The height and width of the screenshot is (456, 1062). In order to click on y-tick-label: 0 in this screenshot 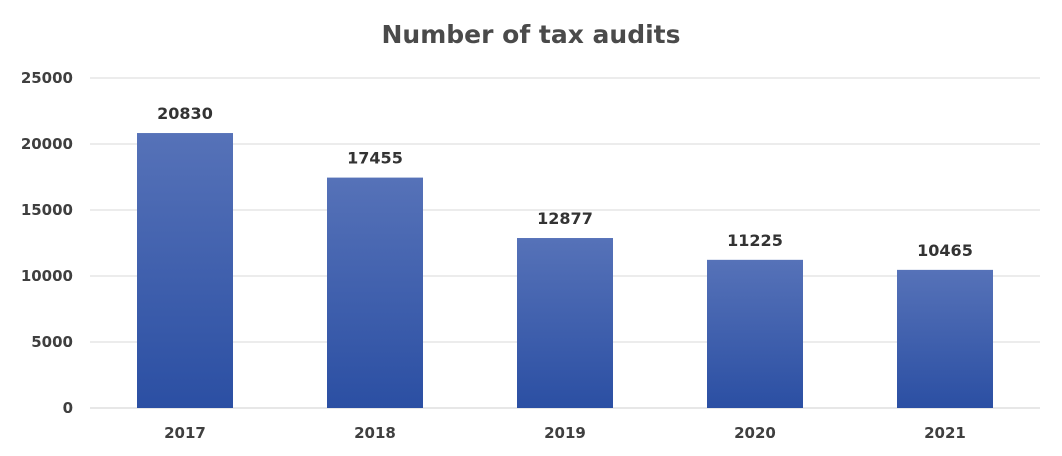, I will do `click(68, 408)`.